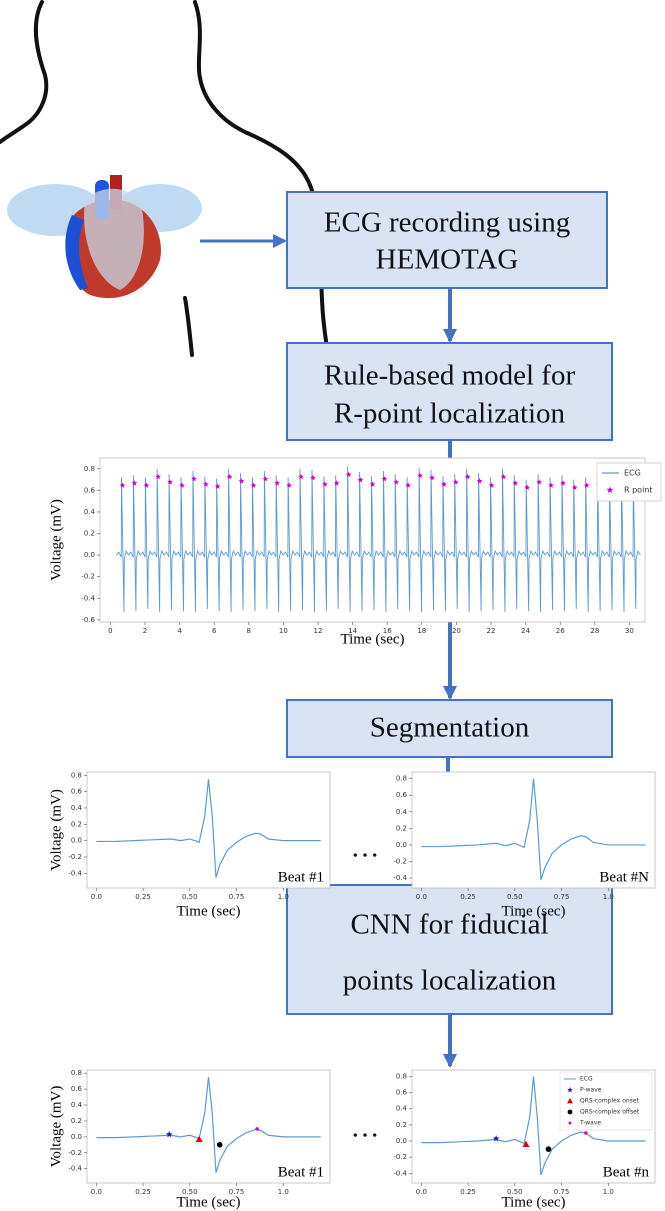  I want to click on process-box, so click(449, 391).